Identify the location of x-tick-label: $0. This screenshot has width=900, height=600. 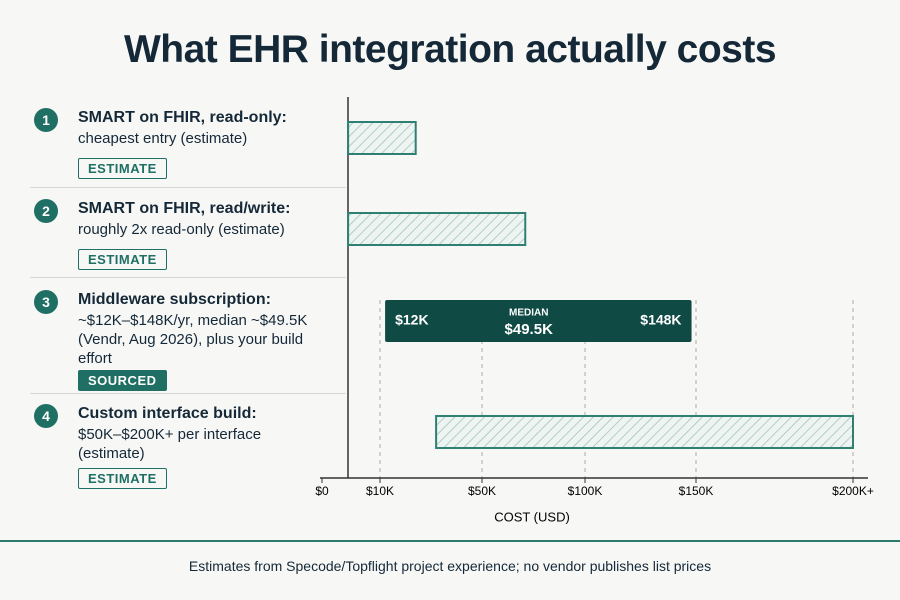
(322, 491).